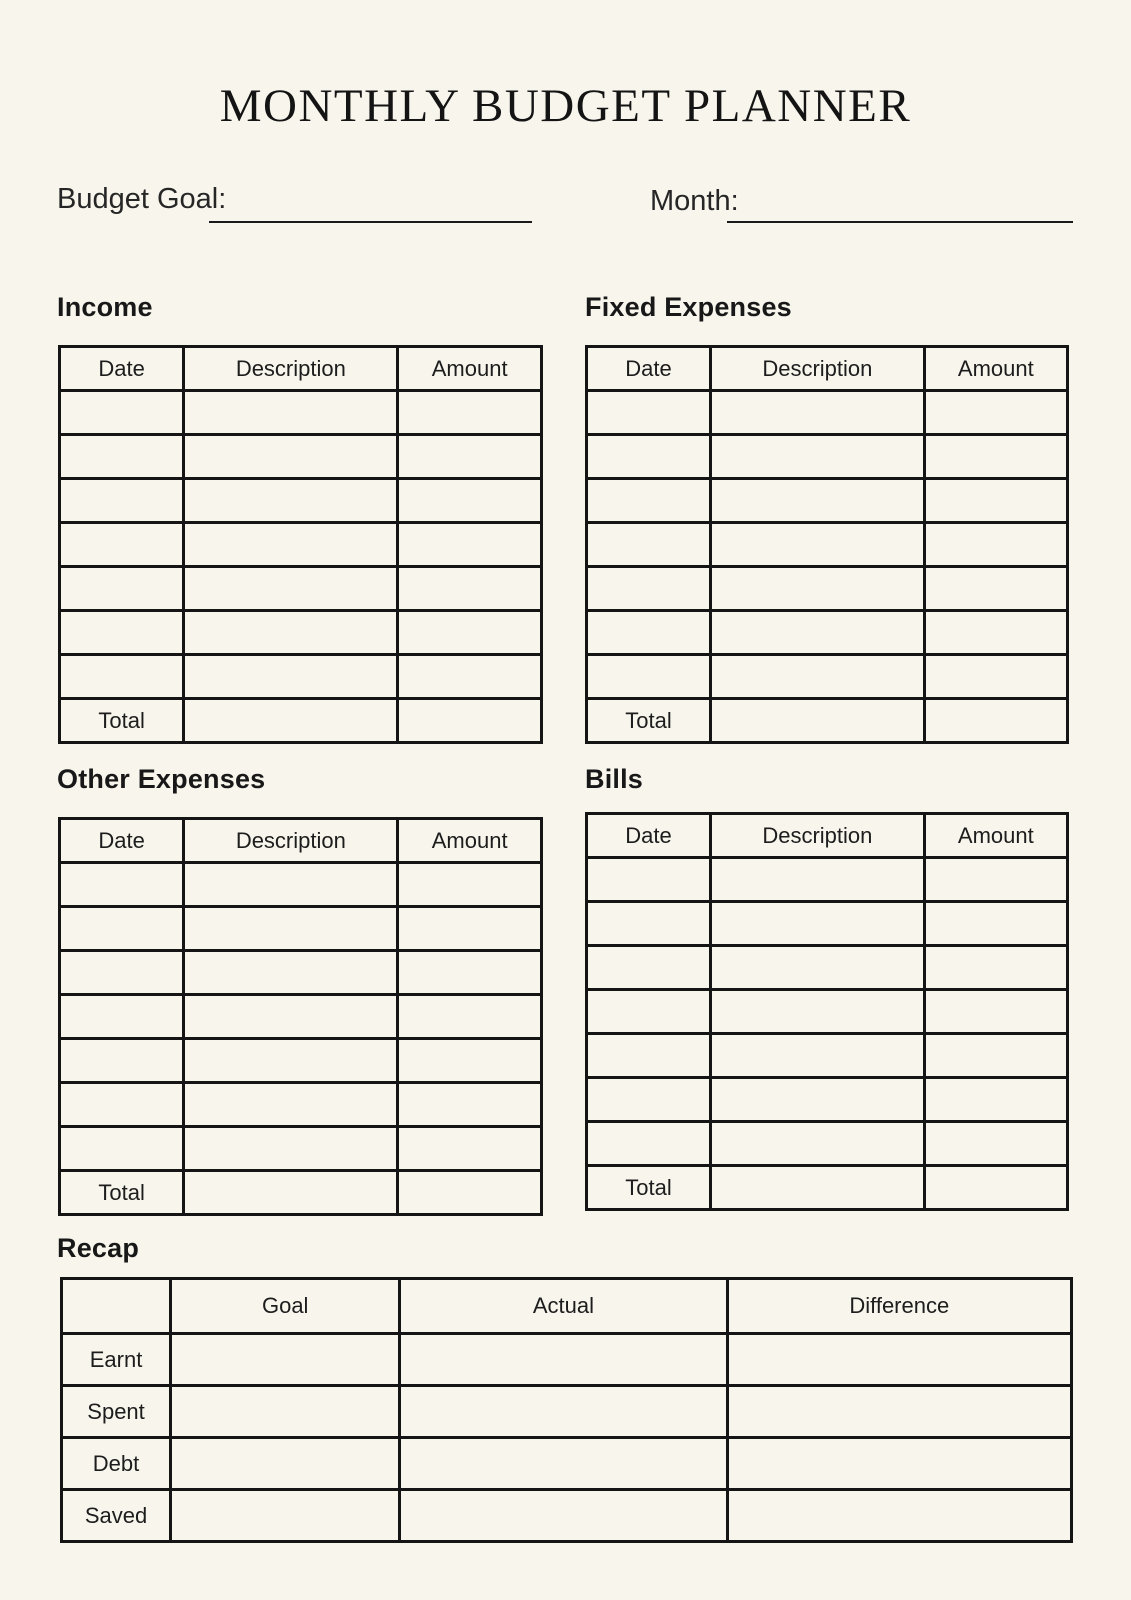  Describe the element at coordinates (161, 779) in the screenshot. I see `other-expenses-section-title: Other Expenses` at that location.